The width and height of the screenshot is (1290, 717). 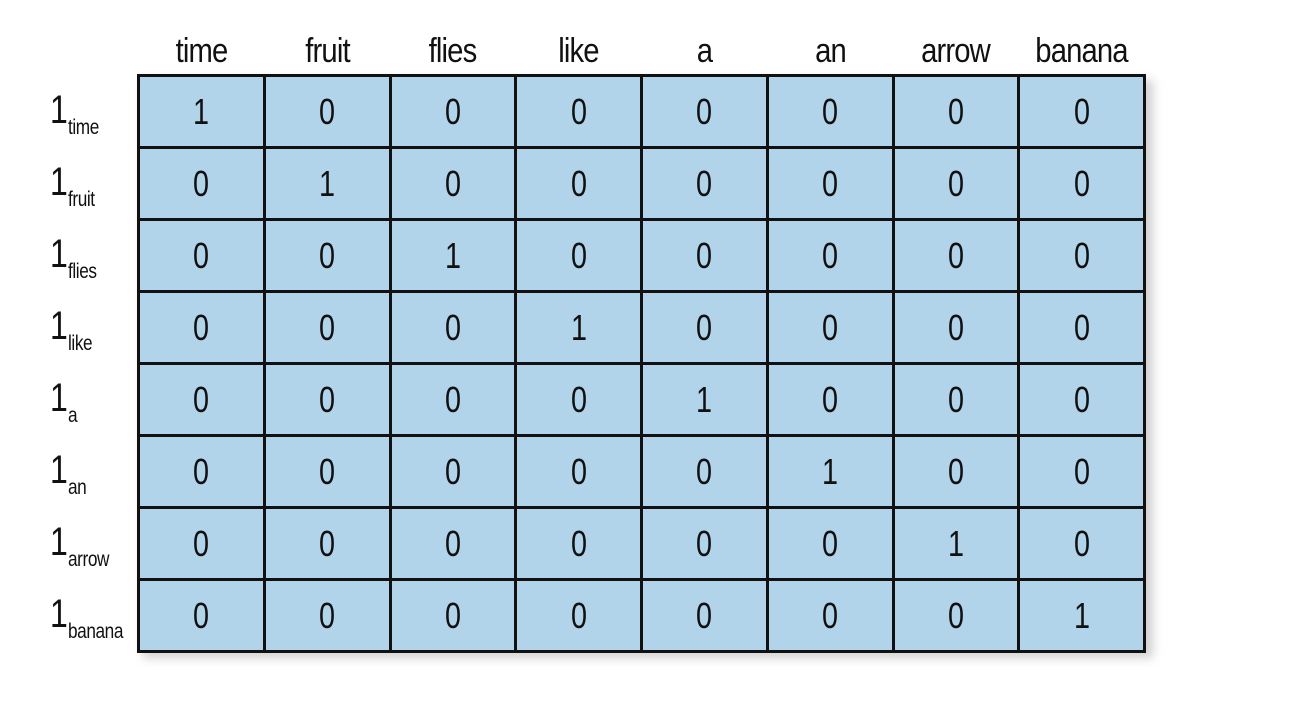 What do you see at coordinates (95, 182) in the screenshot?
I see `row-label: 1 fruit` at bounding box center [95, 182].